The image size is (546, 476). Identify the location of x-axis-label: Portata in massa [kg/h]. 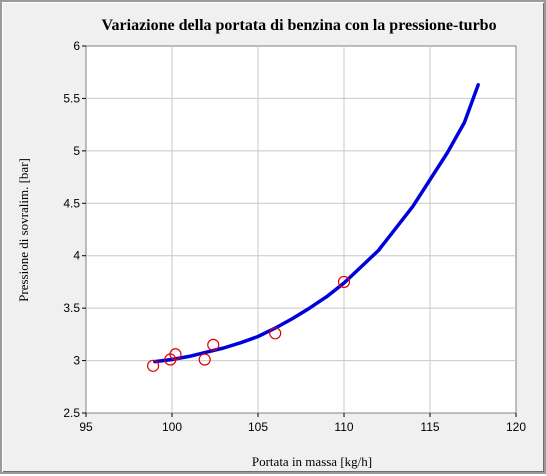
(312, 461).